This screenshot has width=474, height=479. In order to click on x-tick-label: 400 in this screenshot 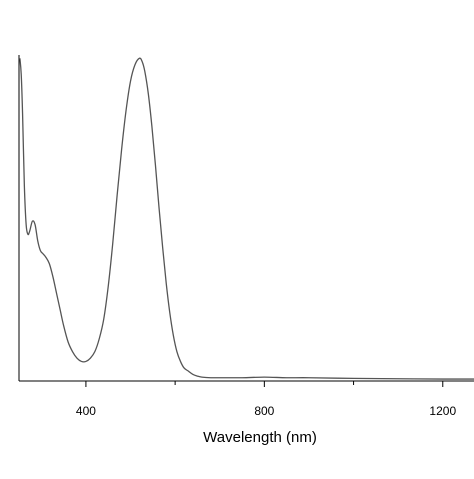, I will do `click(86, 411)`.